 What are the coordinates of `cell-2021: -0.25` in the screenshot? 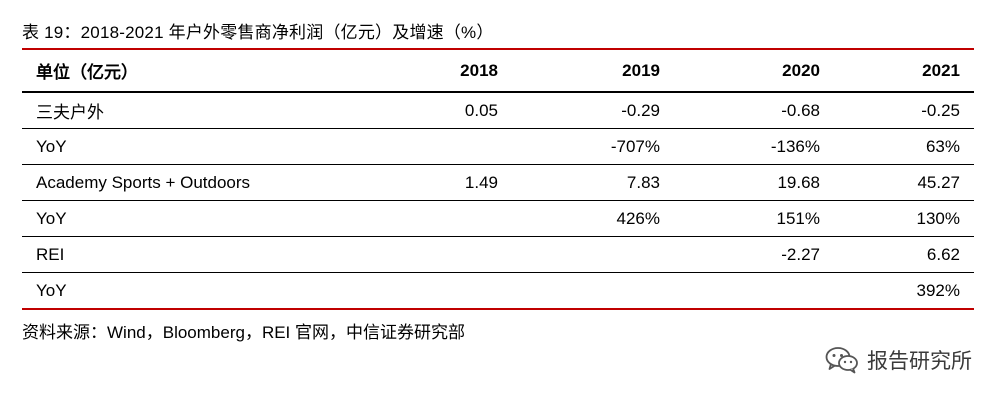 It's located at (940, 110).